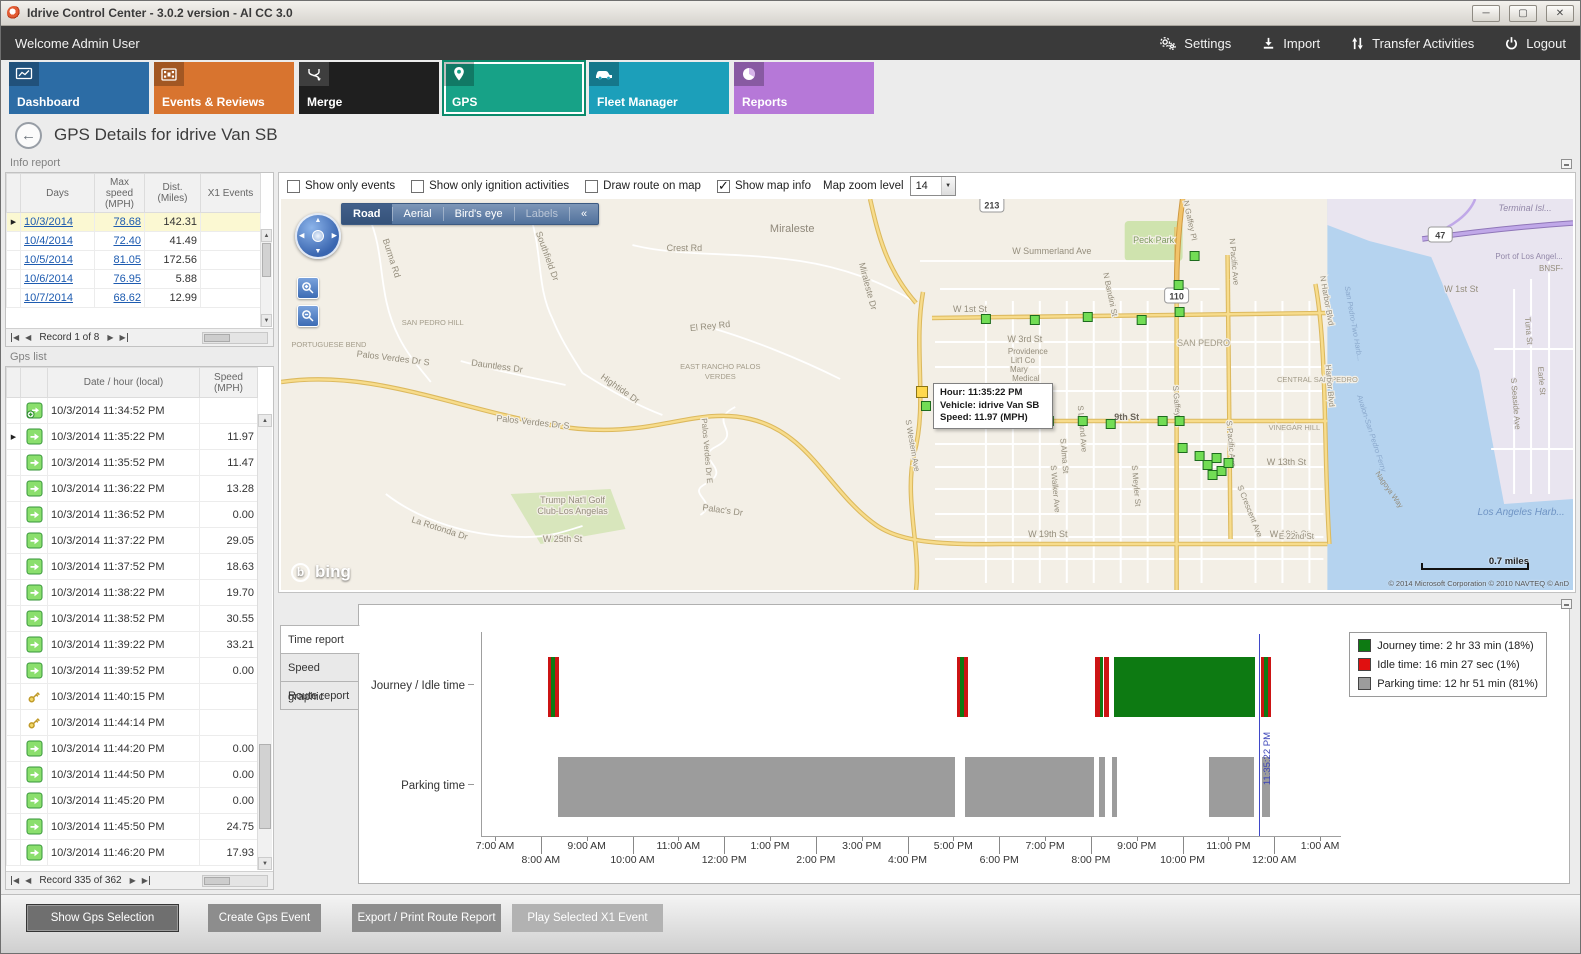  What do you see at coordinates (478, 214) in the screenshot?
I see `map-view-tab-bird-s-eye: Bird's eye` at bounding box center [478, 214].